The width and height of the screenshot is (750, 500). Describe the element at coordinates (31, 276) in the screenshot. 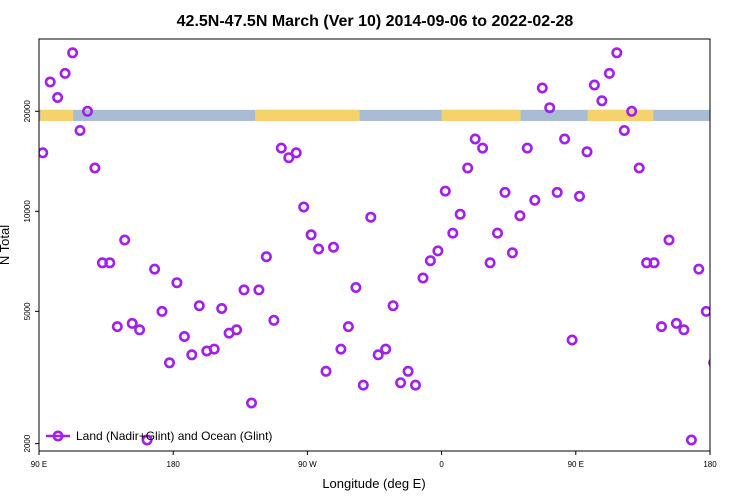

I see `y-axis: 2000 5000 10000 20000` at that location.